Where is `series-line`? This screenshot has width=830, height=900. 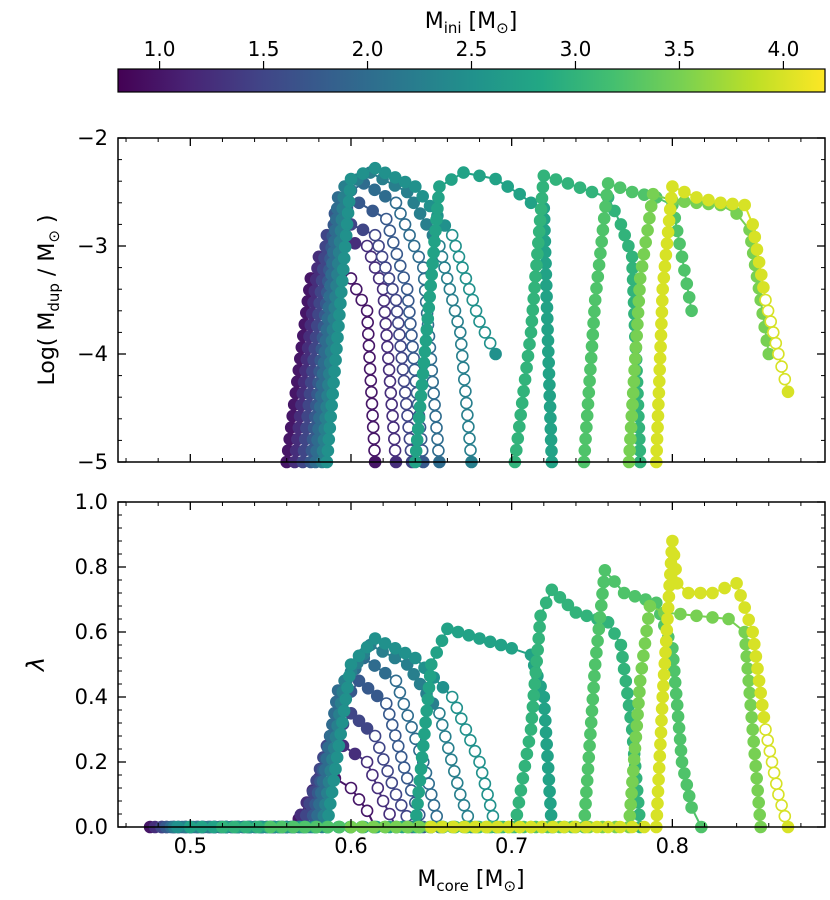 series-line is located at coordinates (263, 802).